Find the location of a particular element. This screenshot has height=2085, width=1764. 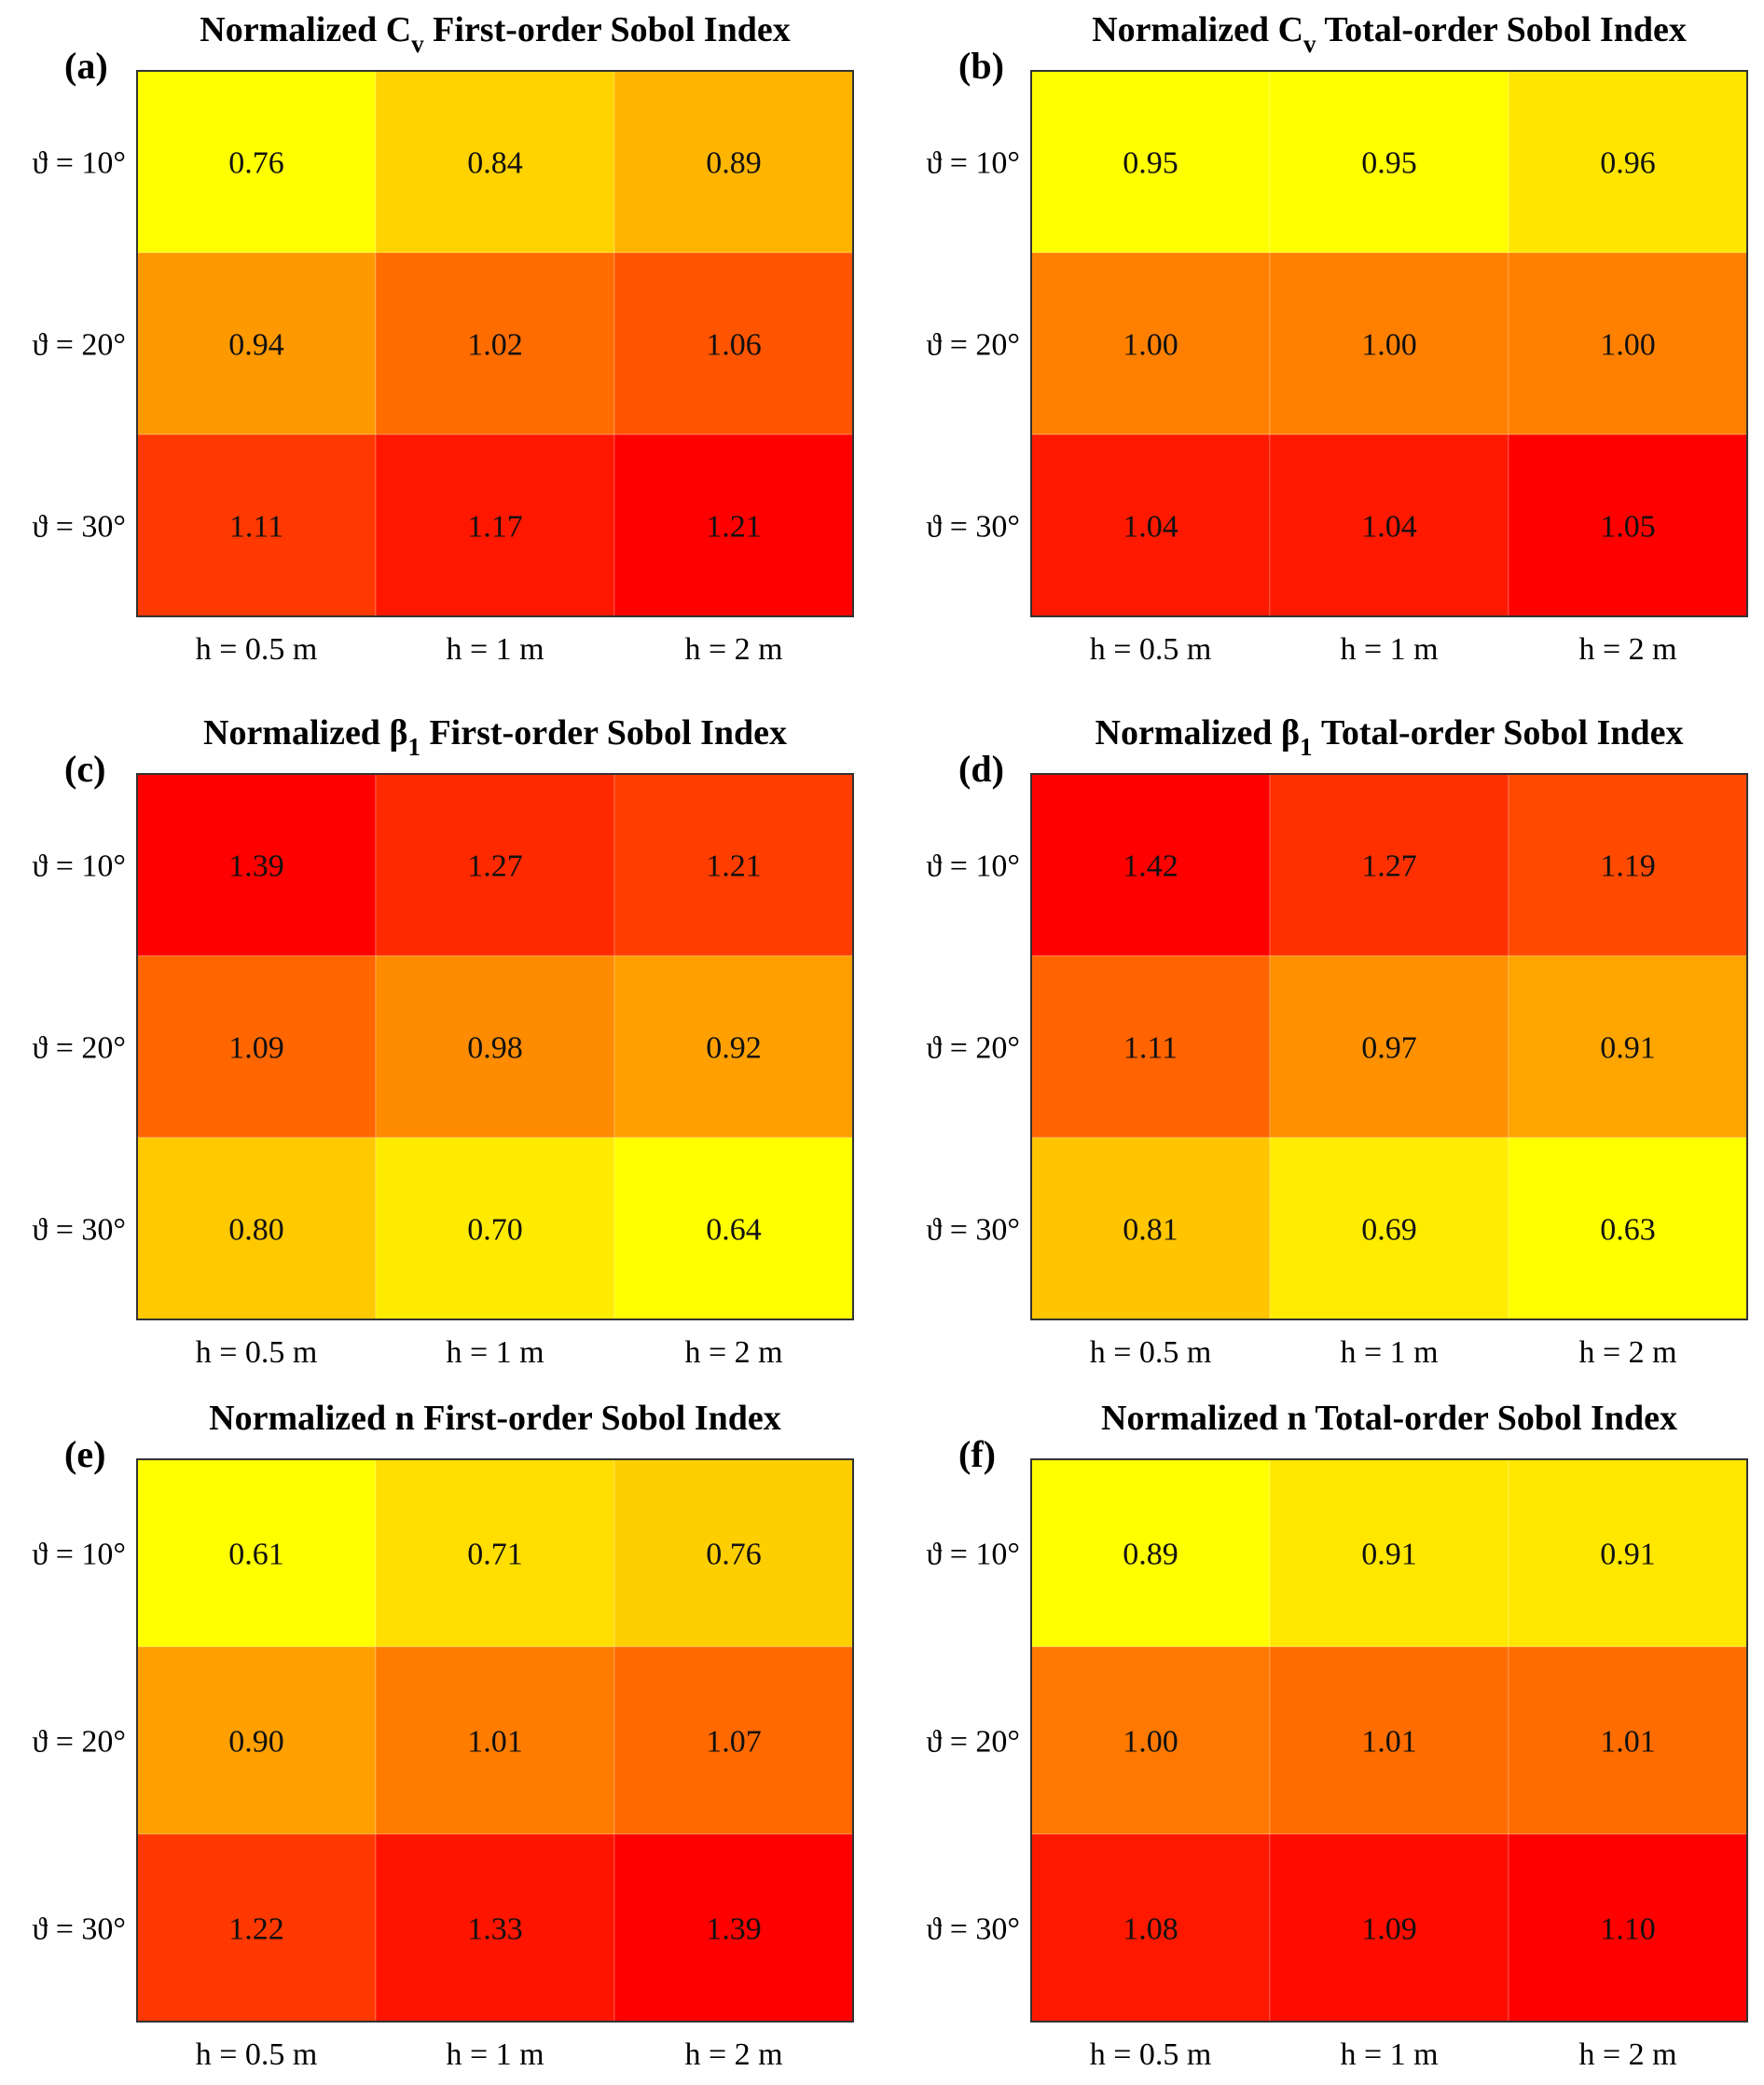

cell-value-label: 0.80 is located at coordinates (256, 1230).